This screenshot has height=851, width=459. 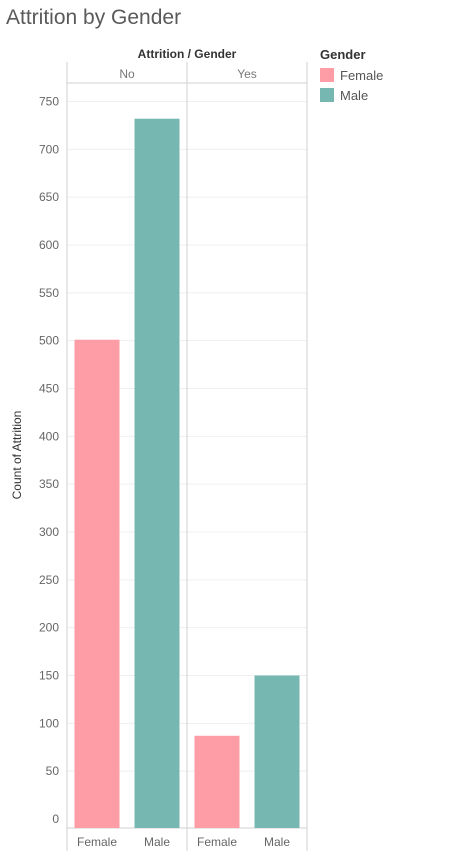 What do you see at coordinates (217, 781) in the screenshot?
I see `bar-yes-female` at bounding box center [217, 781].